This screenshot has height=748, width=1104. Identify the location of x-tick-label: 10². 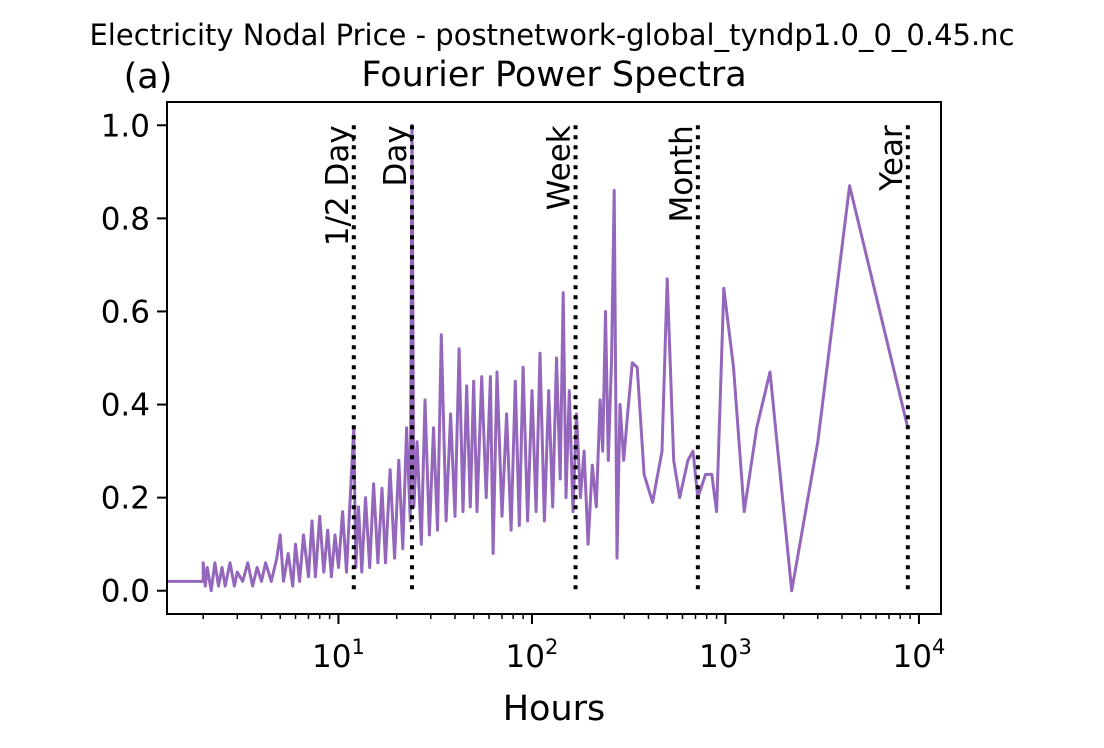
(532, 655).